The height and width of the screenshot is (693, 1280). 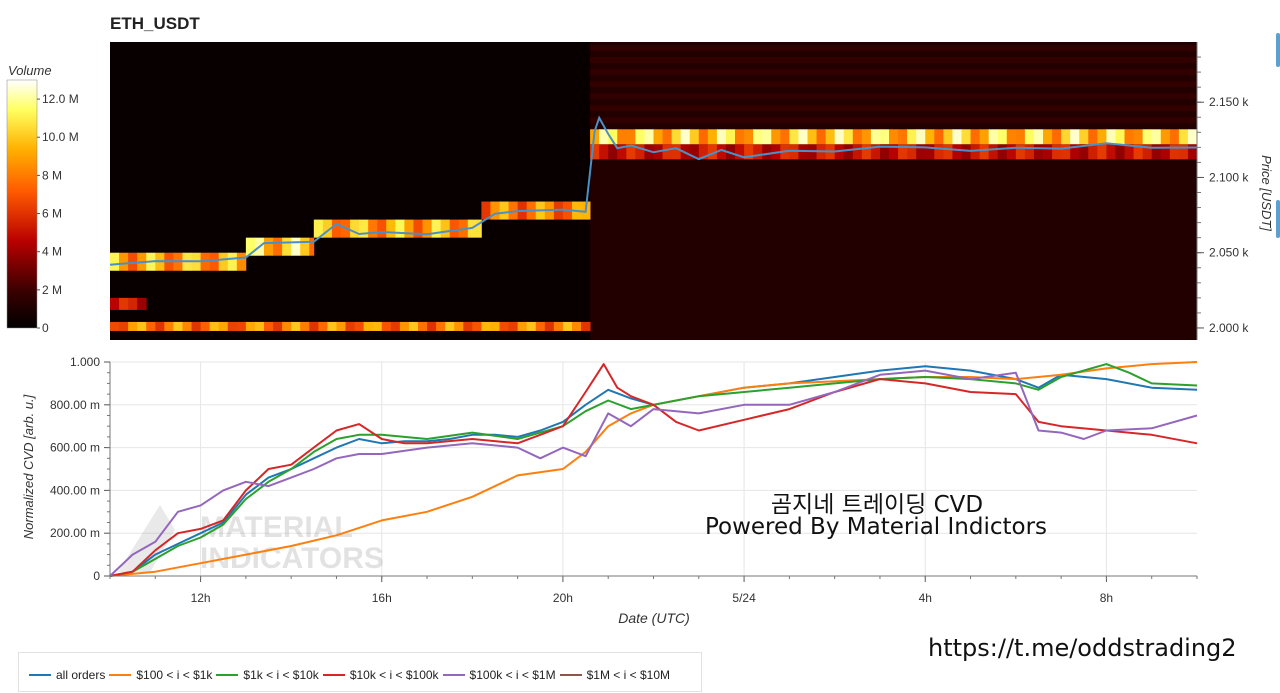 What do you see at coordinates (893, 60) in the screenshot?
I see `heatmap-faint-band` at bounding box center [893, 60].